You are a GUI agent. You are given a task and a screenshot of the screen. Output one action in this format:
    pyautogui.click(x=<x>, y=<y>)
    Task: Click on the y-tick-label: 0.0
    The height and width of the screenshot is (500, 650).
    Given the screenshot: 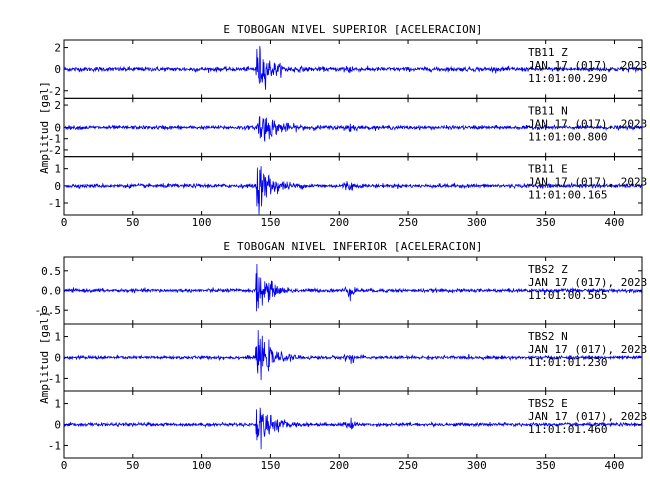 What is the action you would take?
    pyautogui.click(x=51, y=291)
    